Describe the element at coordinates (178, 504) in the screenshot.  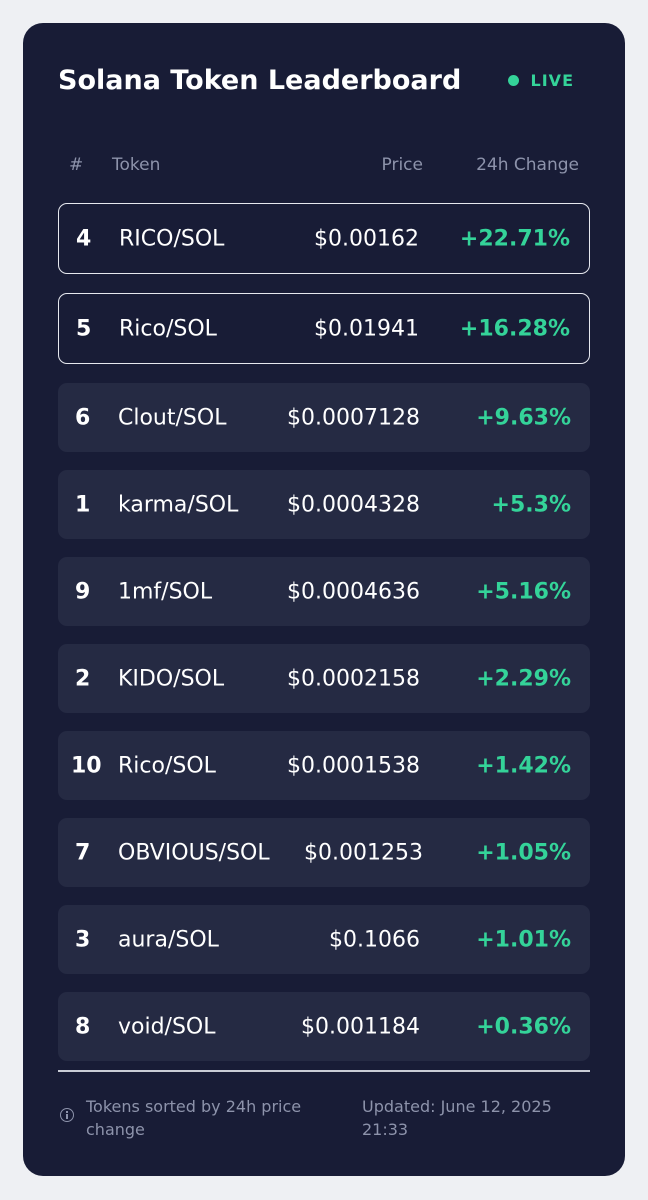
I see `row-token: karma/SOL` at that location.